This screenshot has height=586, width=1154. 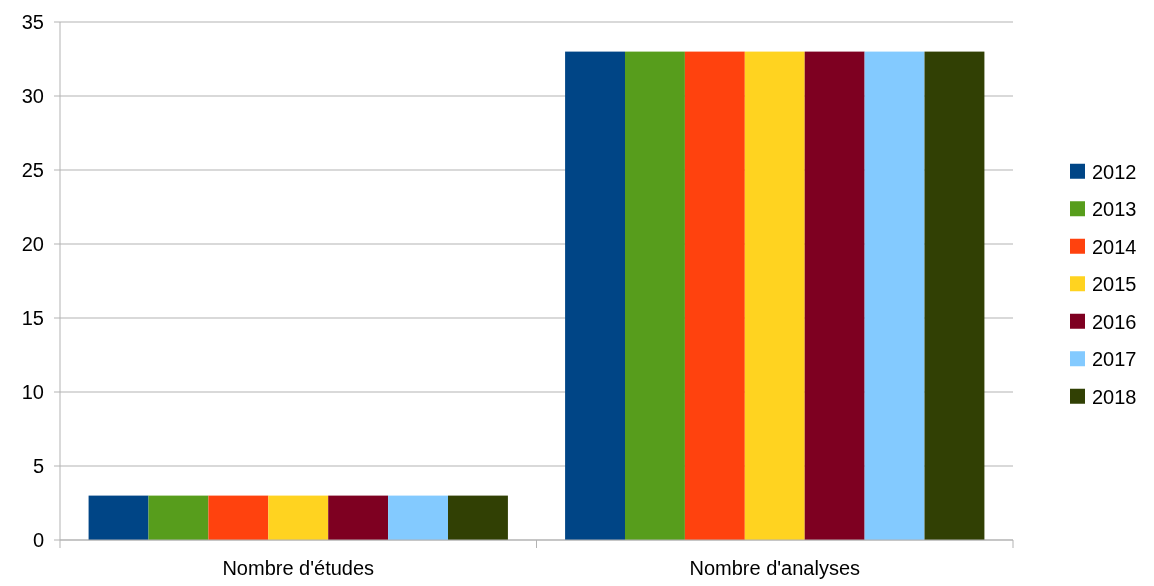 What do you see at coordinates (298, 568) in the screenshot?
I see `x-tick-label: Nombre d'études` at bounding box center [298, 568].